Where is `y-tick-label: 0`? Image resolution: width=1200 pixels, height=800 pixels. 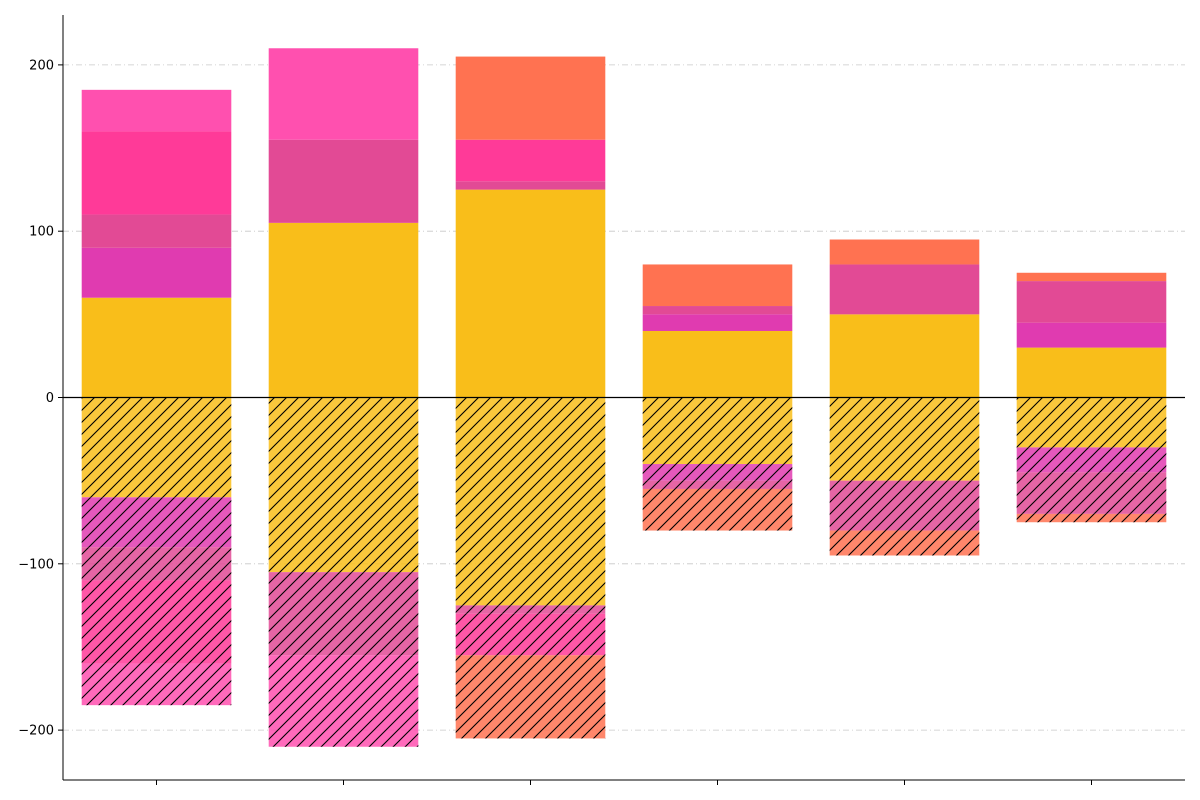 y-tick-label: 0 is located at coordinates (50, 398).